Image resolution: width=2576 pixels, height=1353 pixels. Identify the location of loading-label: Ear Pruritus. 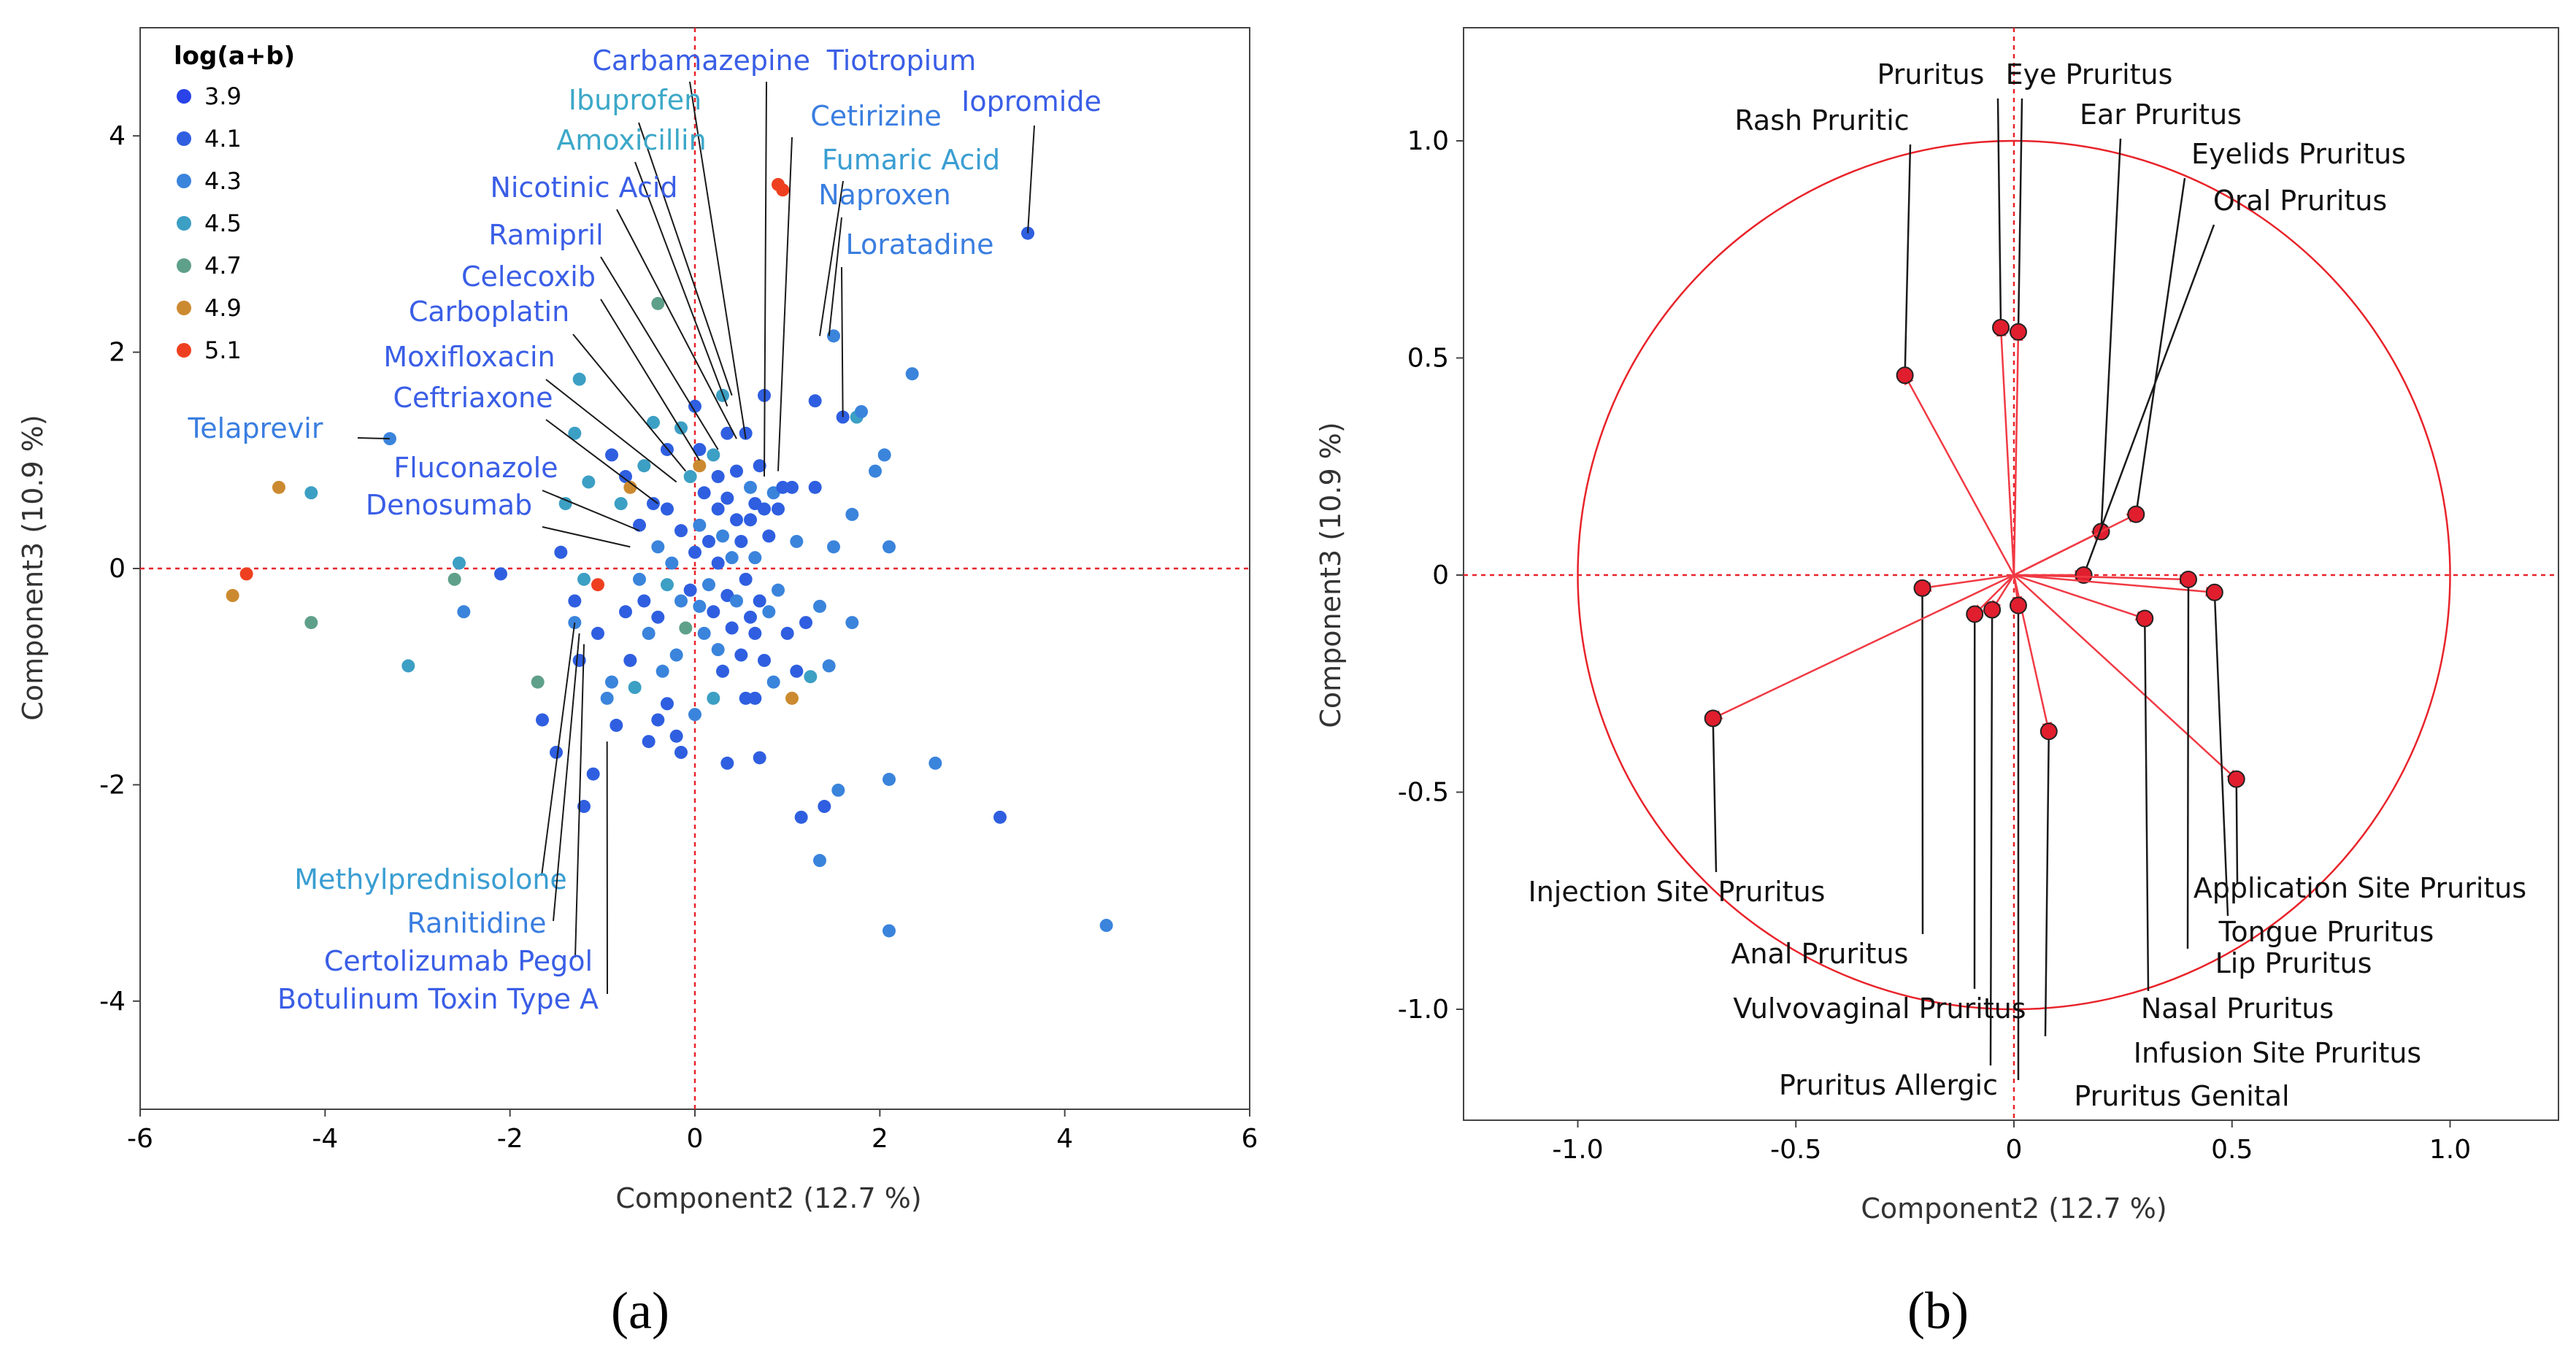
(2161, 115).